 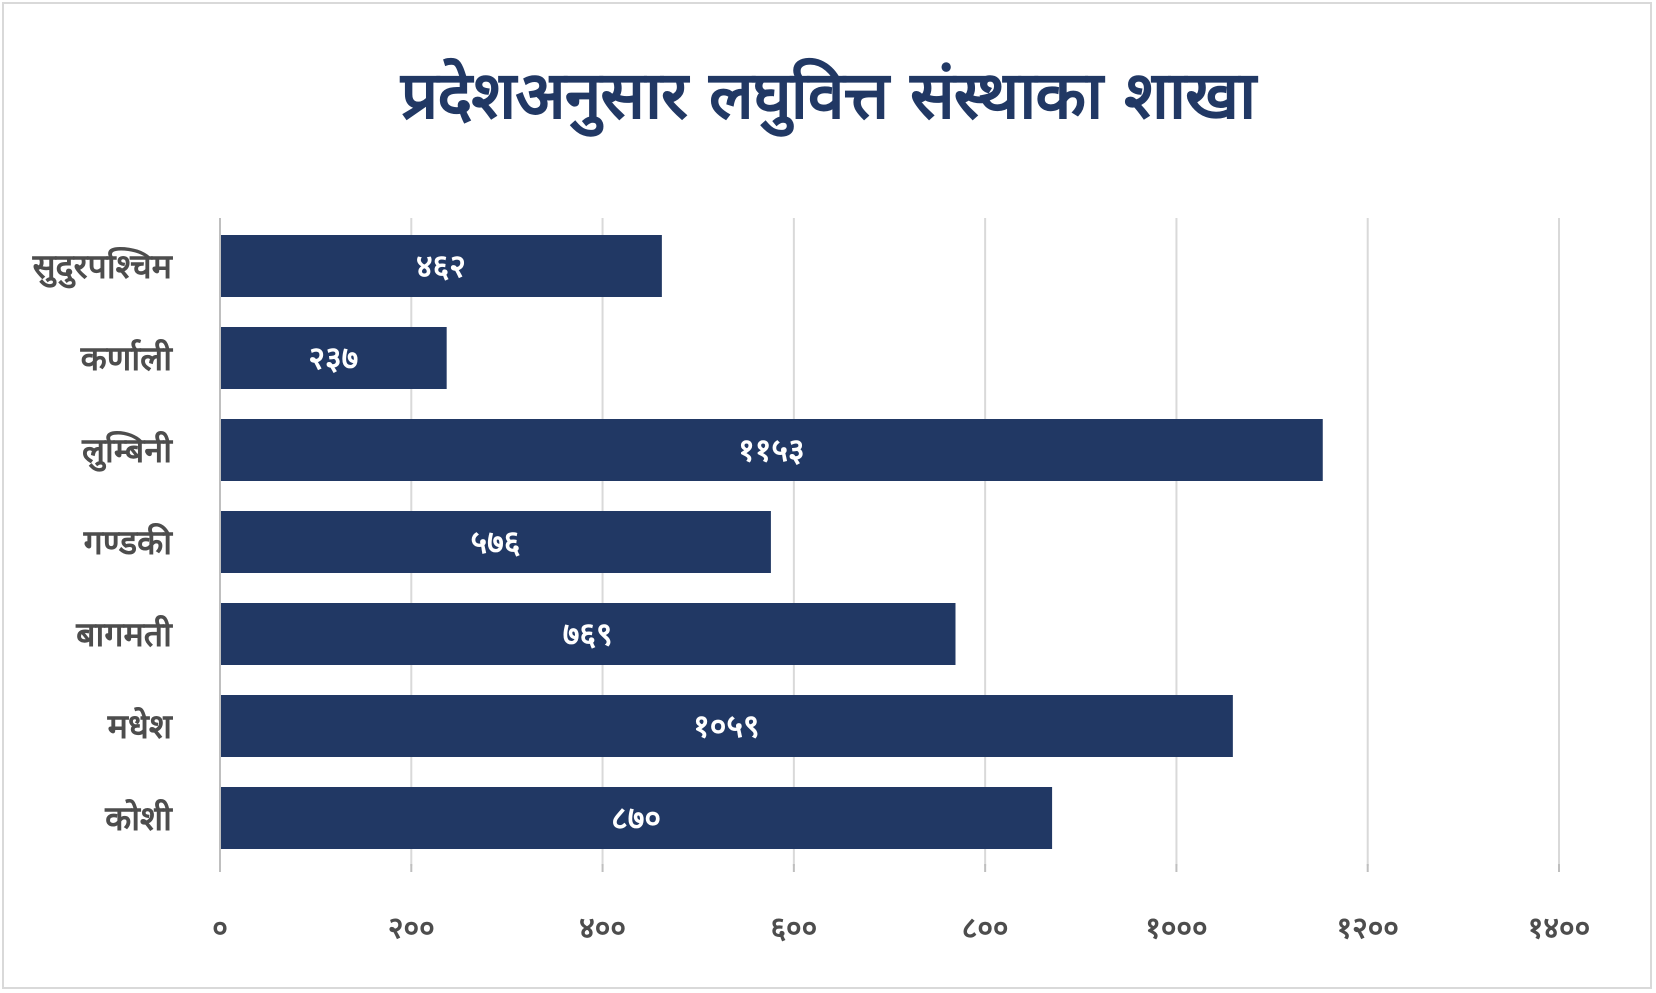 What do you see at coordinates (103, 267) in the screenshot?
I see `category-label: सुदुरपश्चिम` at bounding box center [103, 267].